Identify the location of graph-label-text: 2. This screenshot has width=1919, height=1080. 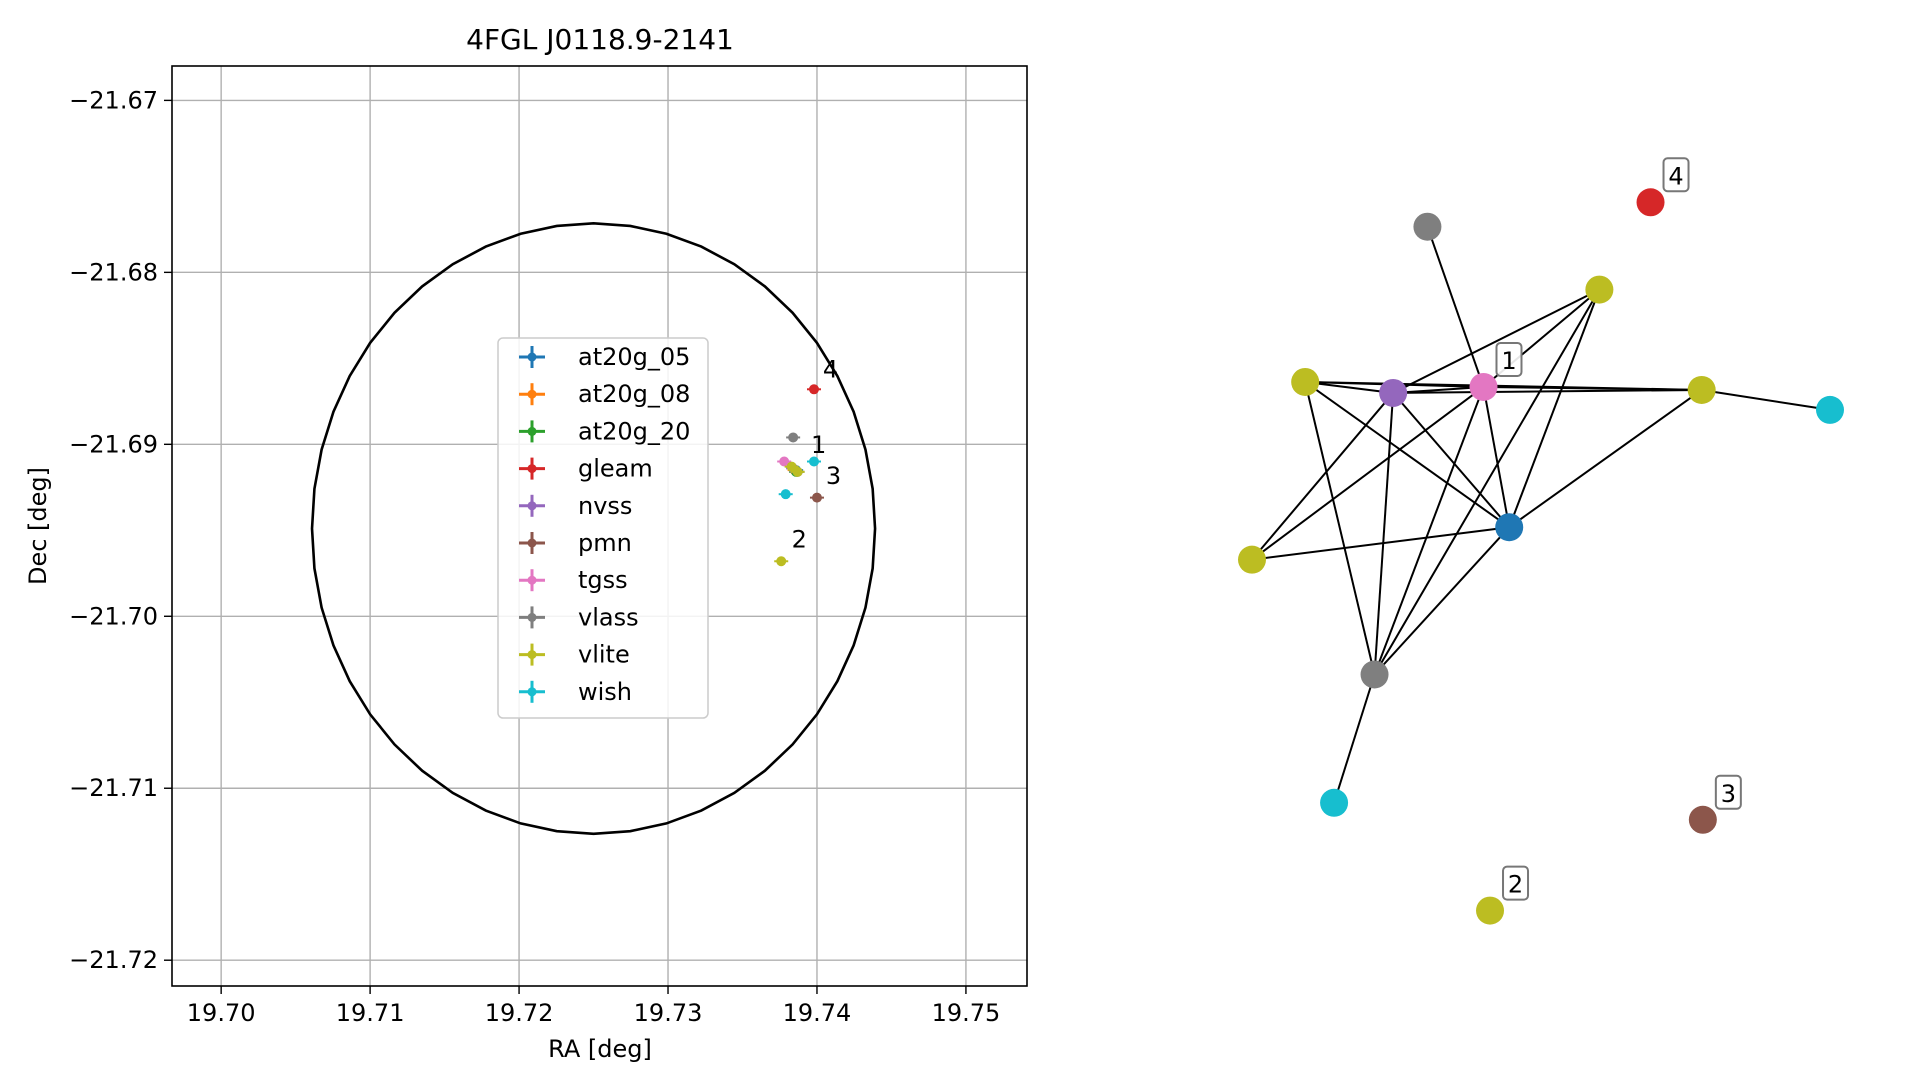
(1515, 885).